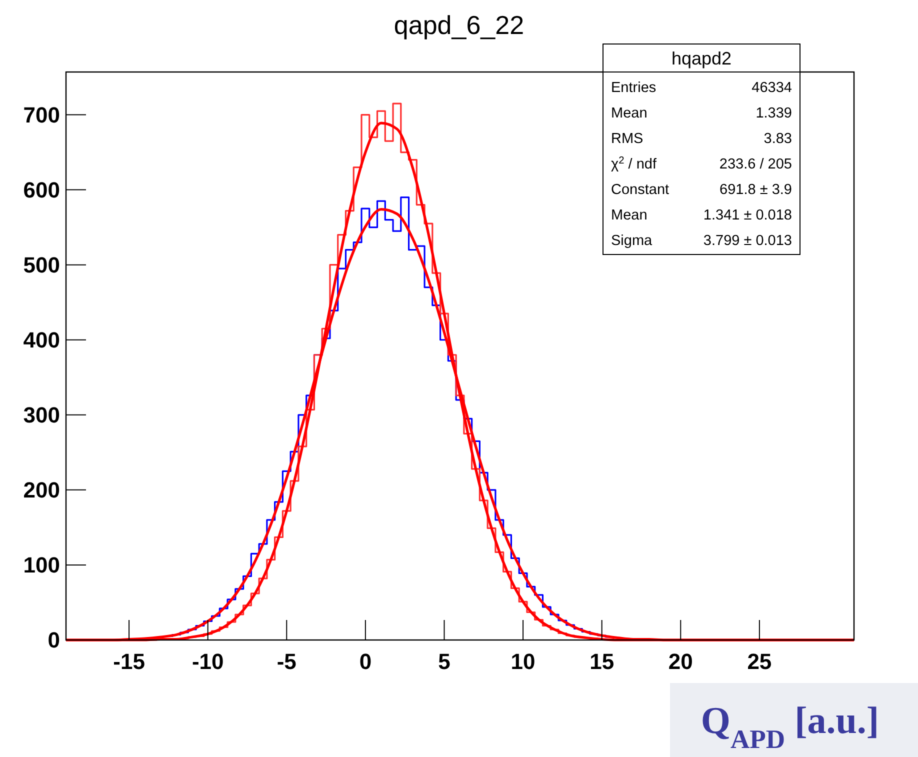 This screenshot has height=757, width=918. I want to click on y-tick-label: 100, so click(41, 565).